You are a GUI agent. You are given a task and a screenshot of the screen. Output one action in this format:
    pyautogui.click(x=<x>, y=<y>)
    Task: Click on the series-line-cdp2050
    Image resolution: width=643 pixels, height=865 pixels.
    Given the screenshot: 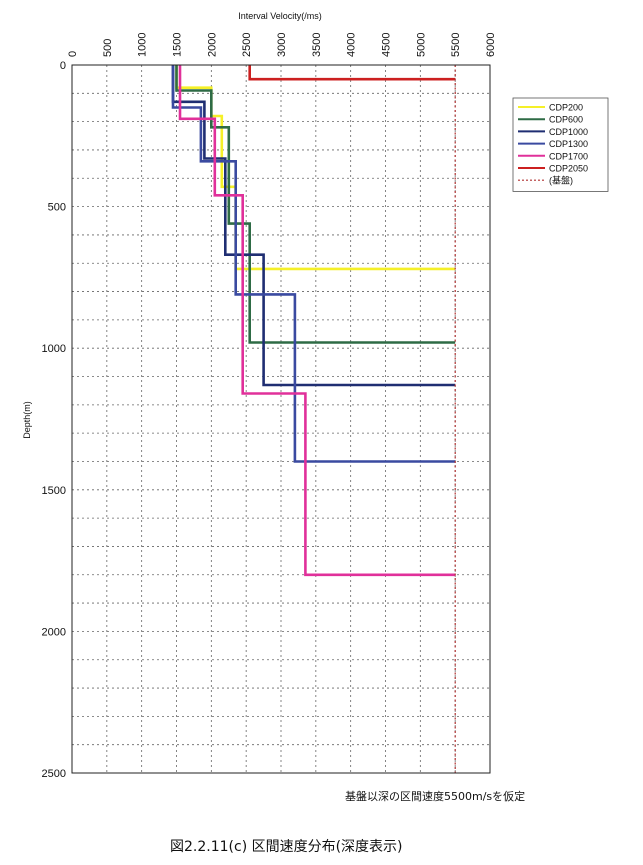 What is the action you would take?
    pyautogui.click(x=352, y=73)
    